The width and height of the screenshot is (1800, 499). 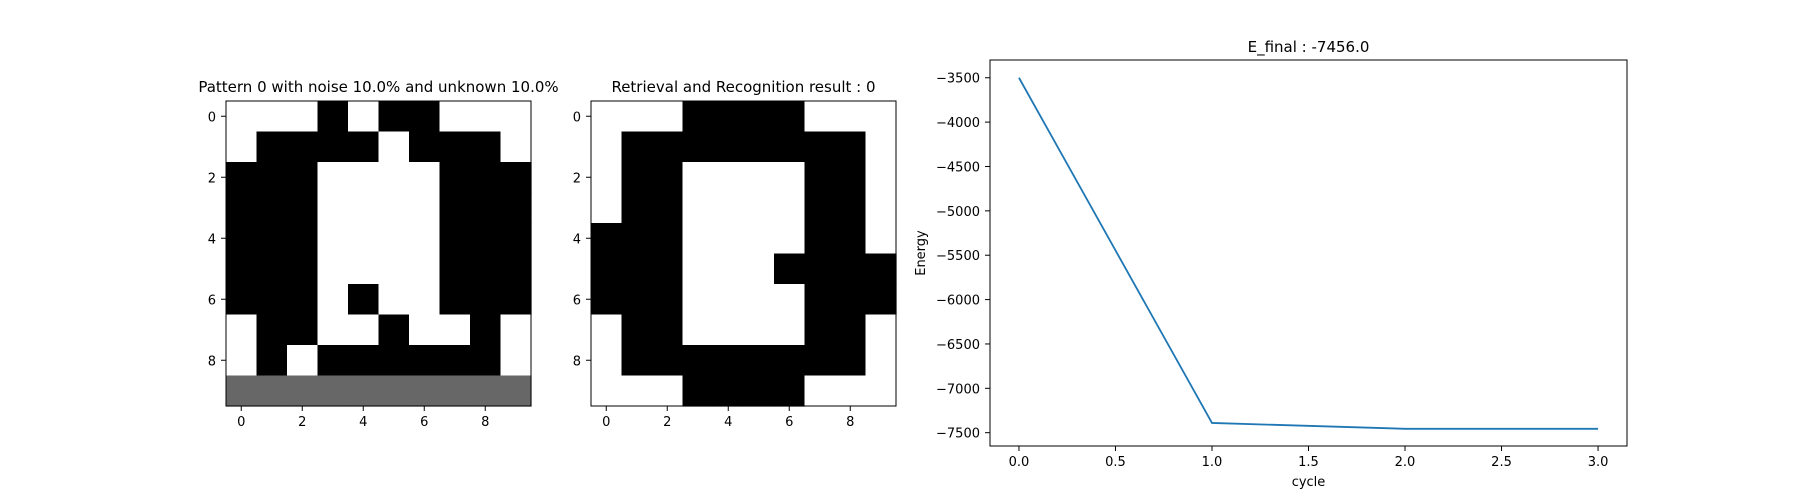 I want to click on energy-y-tick-label: −7000, so click(x=958, y=389).